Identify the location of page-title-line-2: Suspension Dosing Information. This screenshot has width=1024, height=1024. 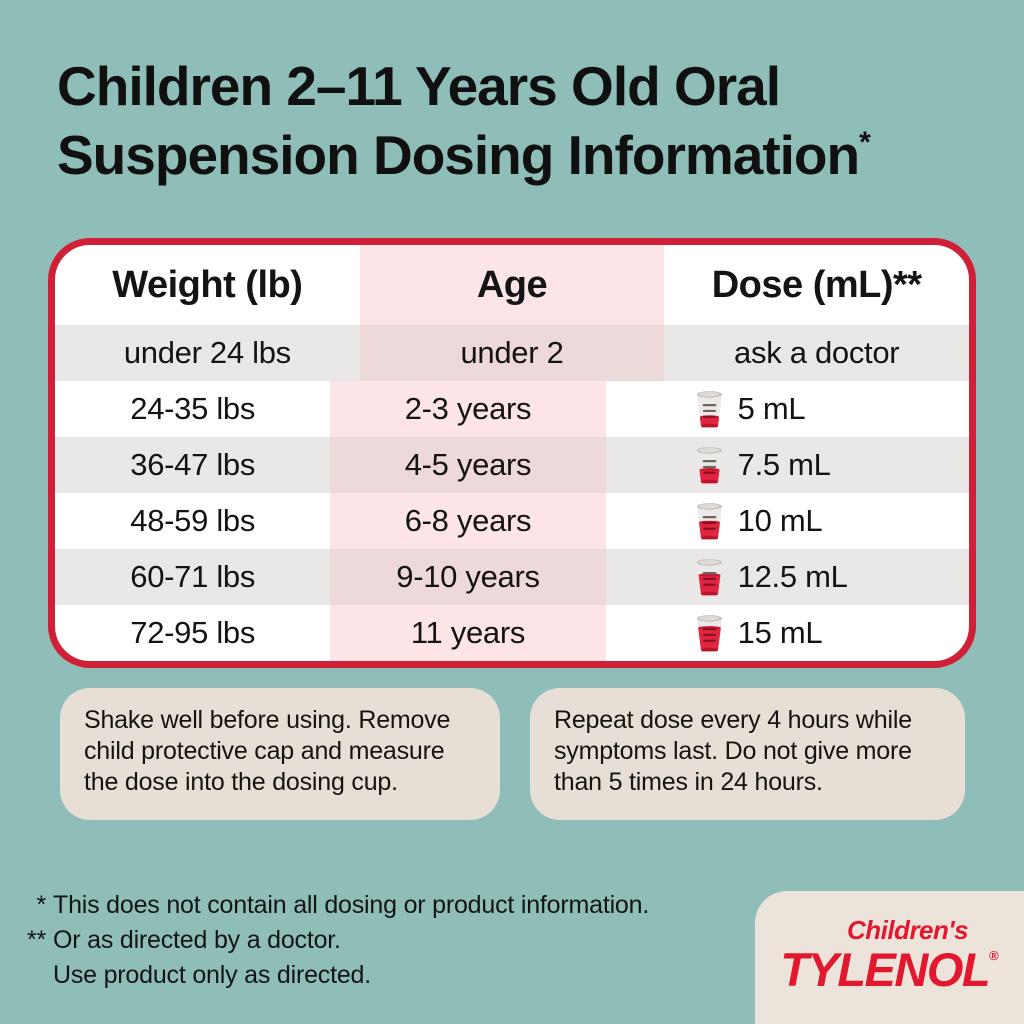
(458, 155).